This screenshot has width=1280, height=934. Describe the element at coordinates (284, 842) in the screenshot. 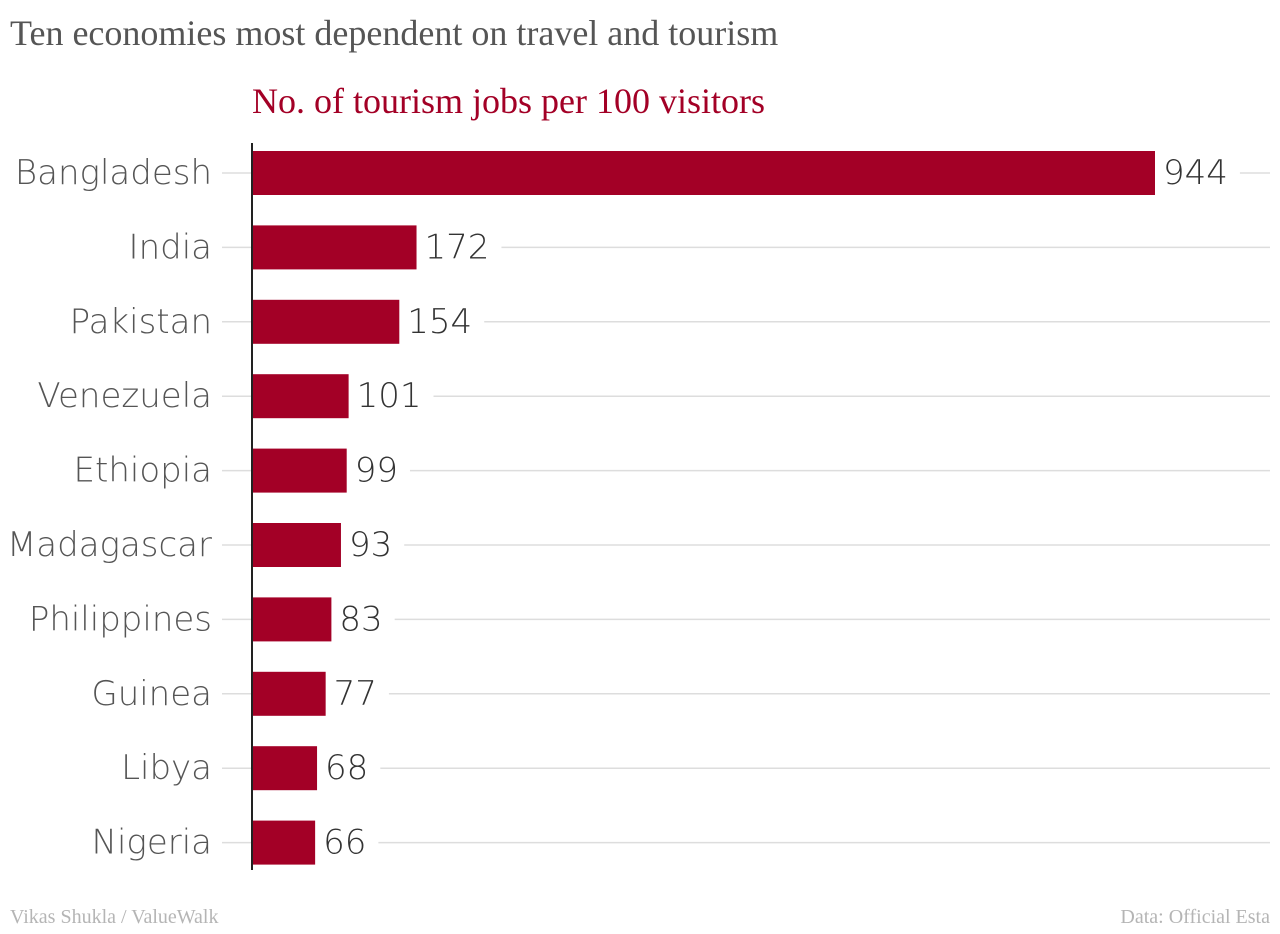

I see `bar-nigeria` at that location.